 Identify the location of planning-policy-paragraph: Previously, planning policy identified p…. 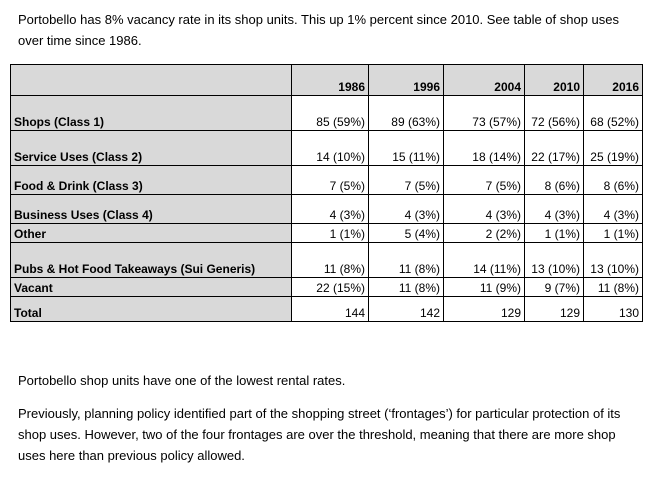
(319, 434).